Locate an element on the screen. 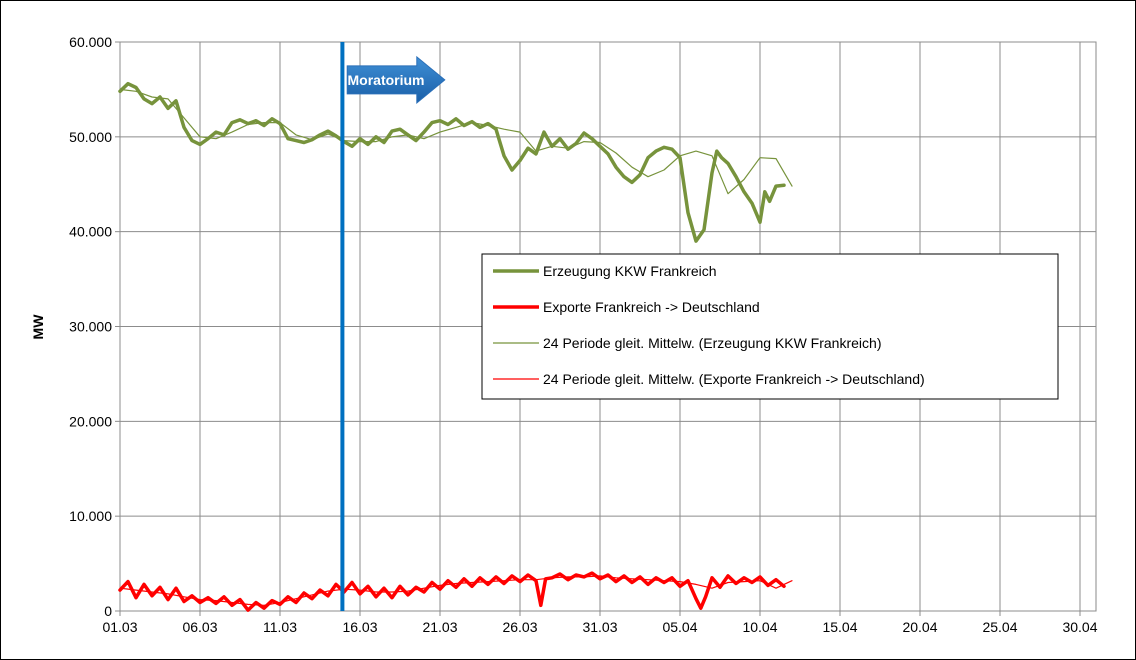  legend-label-1: Erzeugung KKW Frankreich is located at coordinates (630, 271).